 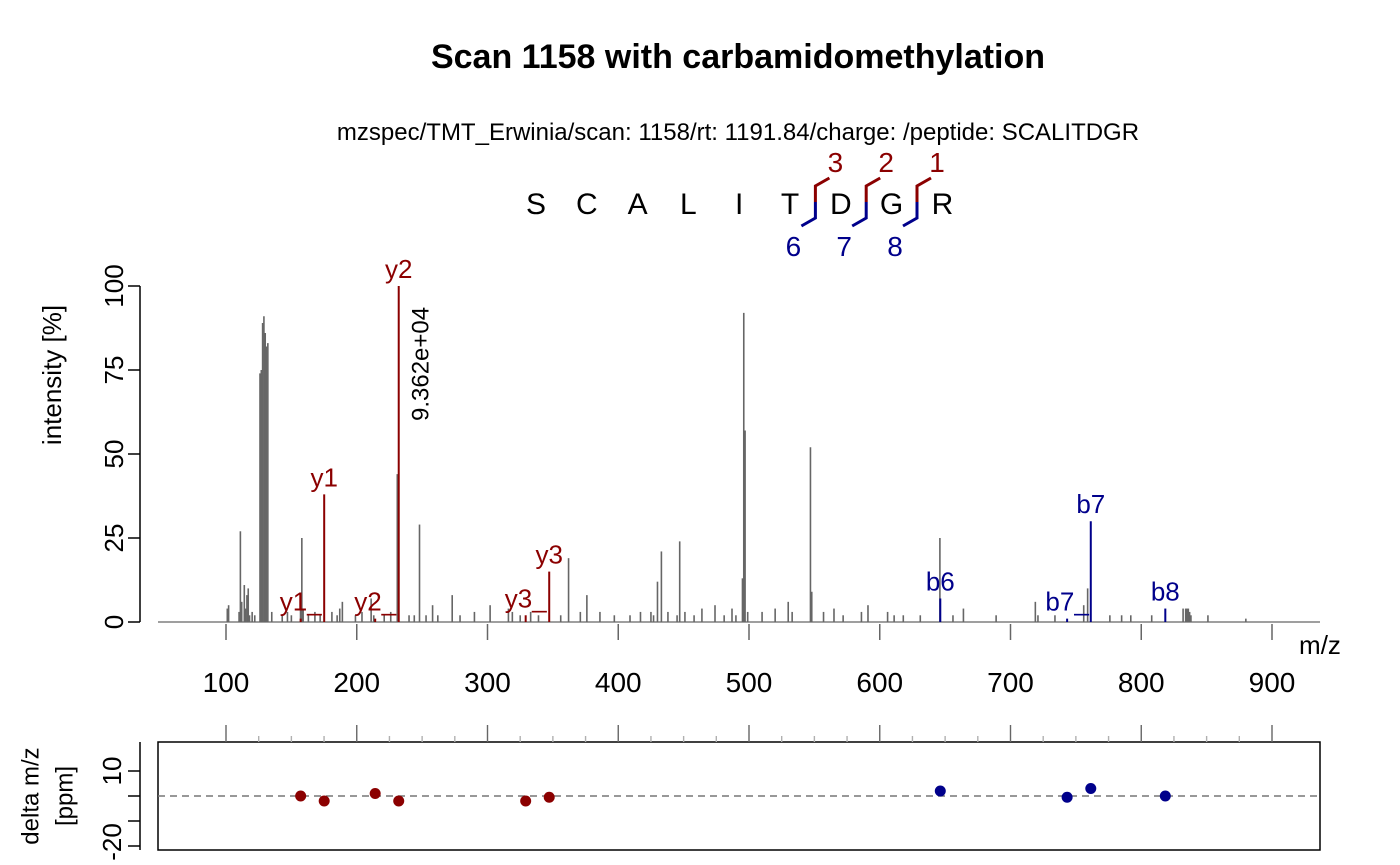 I want to click on y-tick-label: 75, so click(x=114, y=370).